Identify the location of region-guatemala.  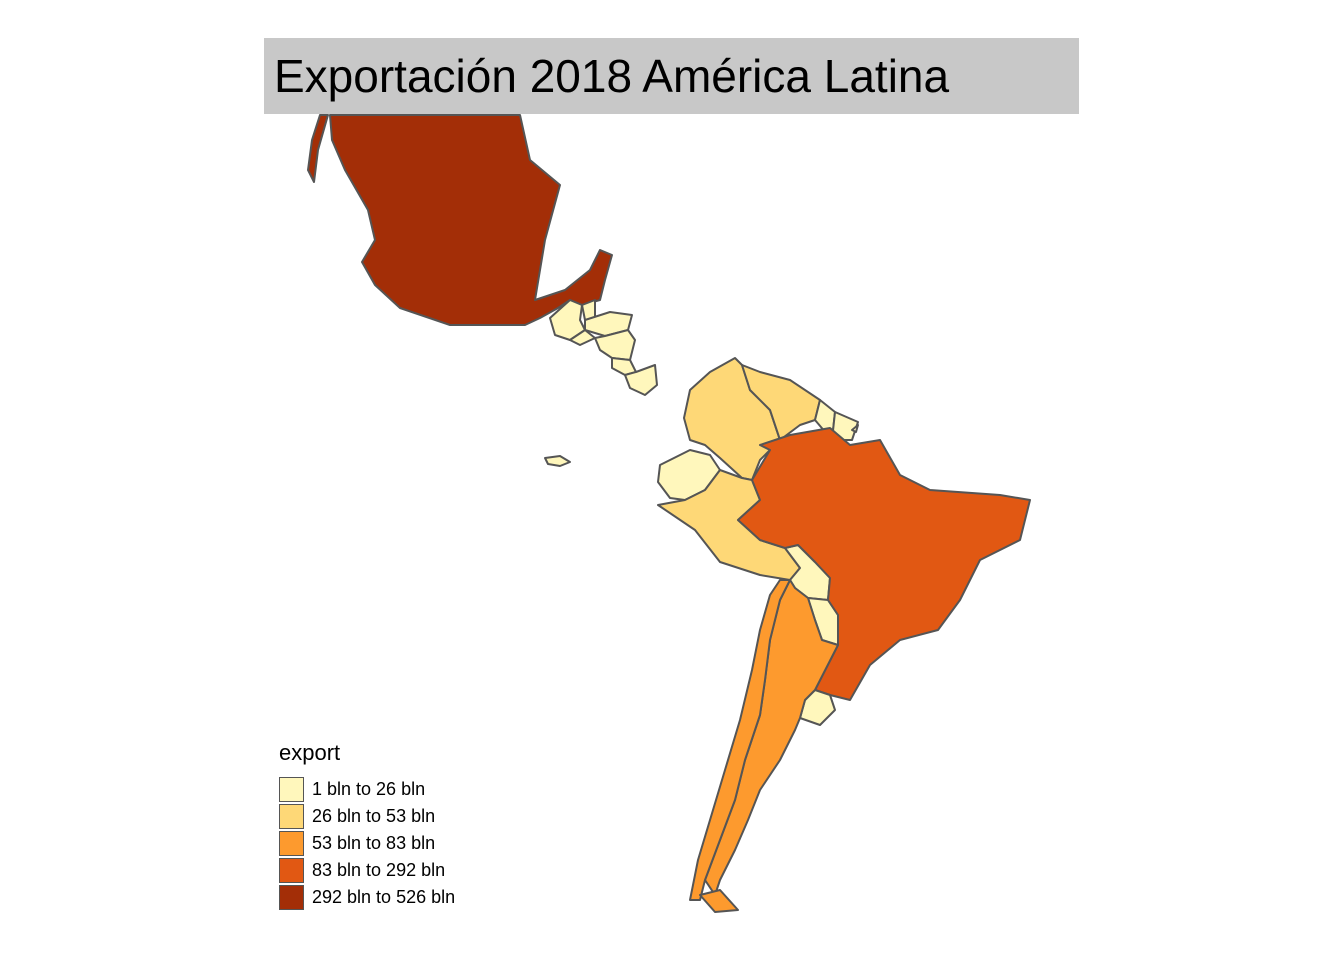
(567, 320).